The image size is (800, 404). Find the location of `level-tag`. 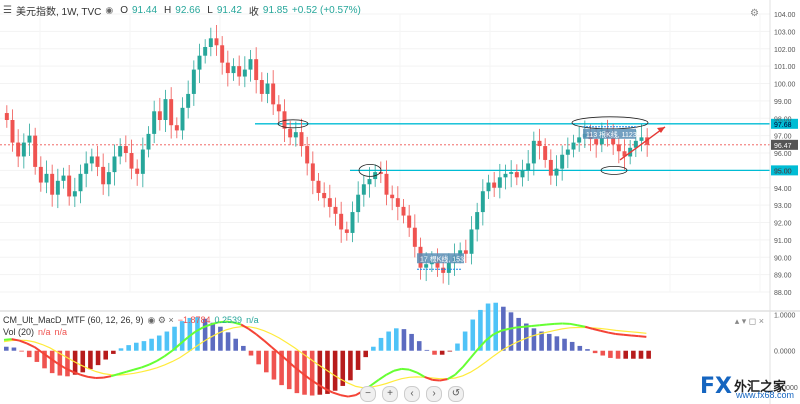

level-tag is located at coordinates (784, 123).